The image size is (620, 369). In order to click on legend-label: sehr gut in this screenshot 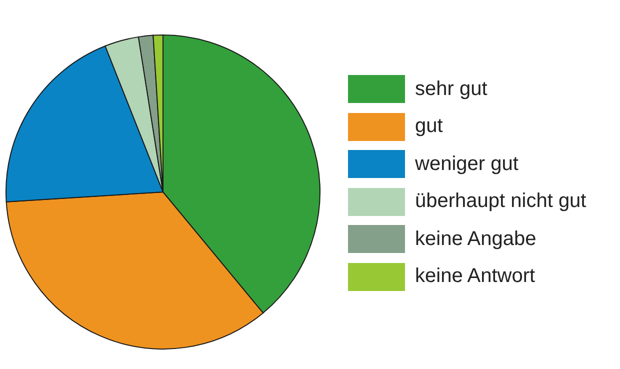, I will do `click(451, 89)`.